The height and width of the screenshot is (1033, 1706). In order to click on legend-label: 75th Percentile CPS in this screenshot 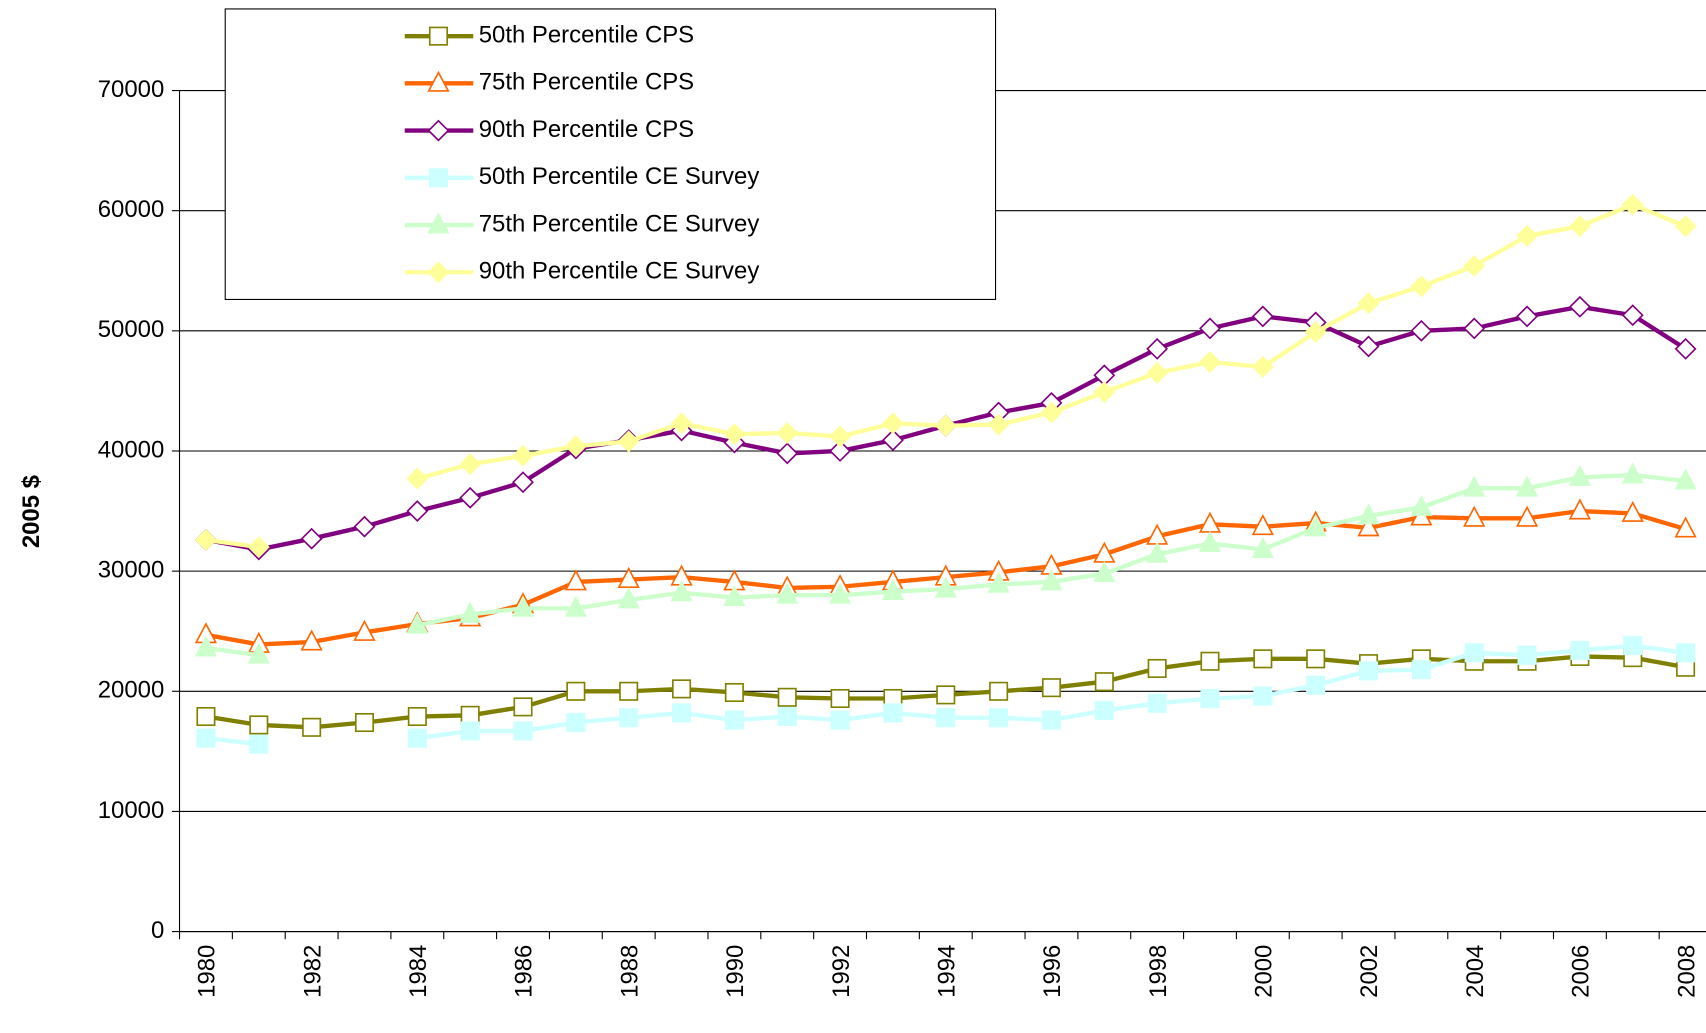, I will do `click(586, 82)`.